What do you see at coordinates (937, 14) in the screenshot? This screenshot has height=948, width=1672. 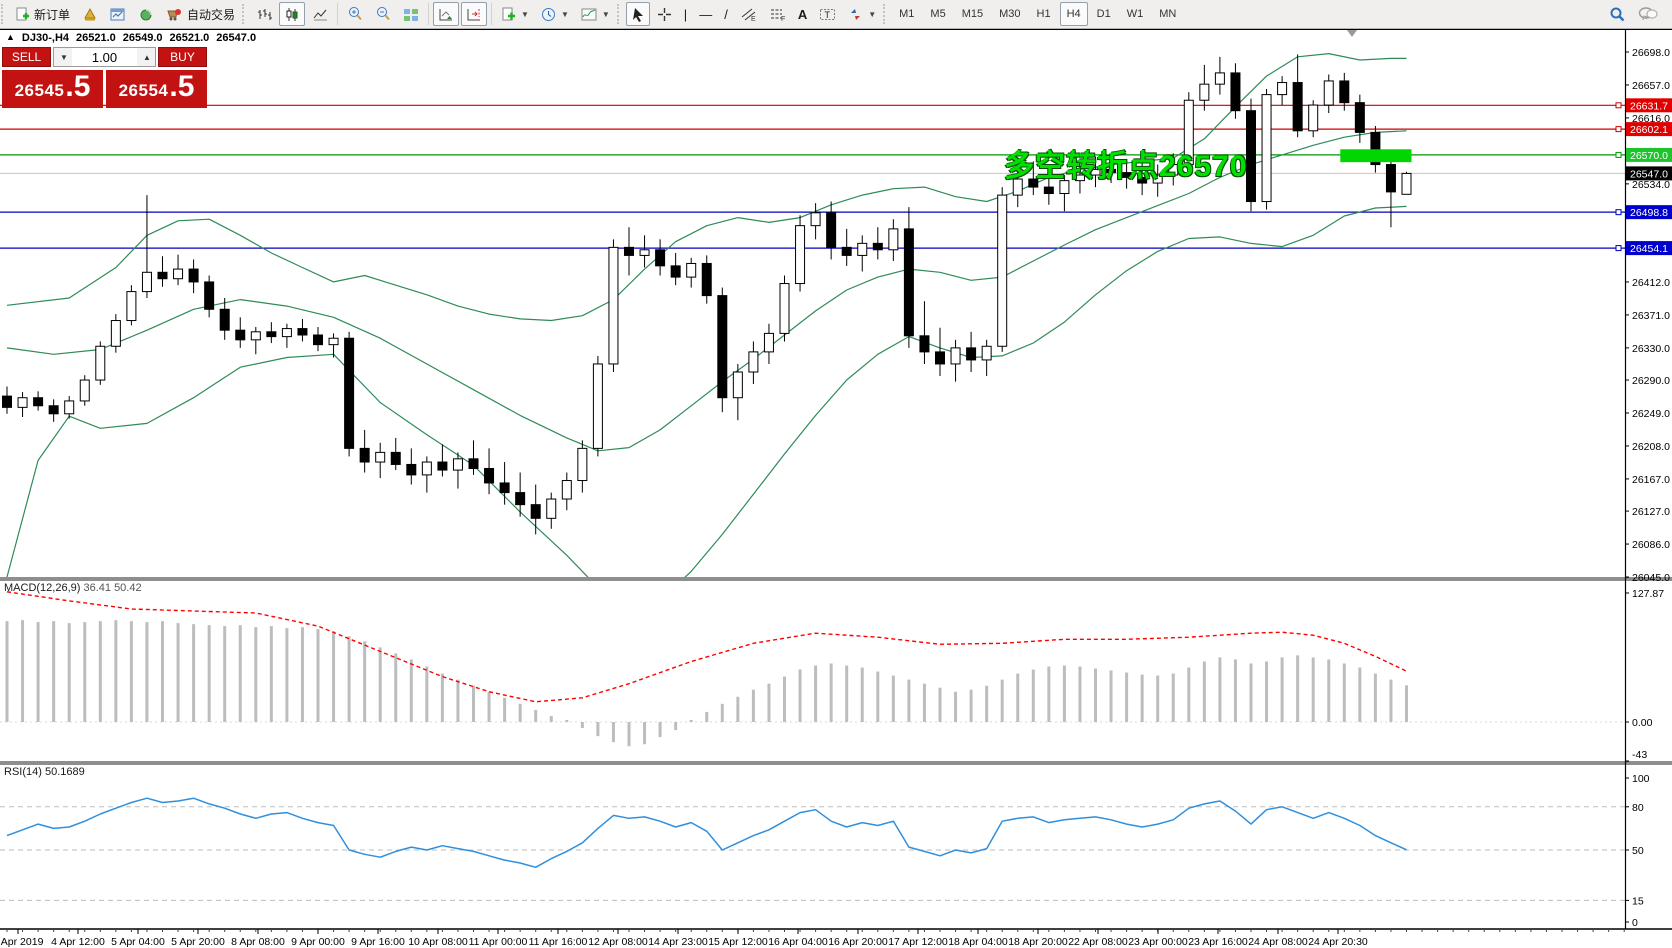 I see `timeframe-m5: M5` at bounding box center [937, 14].